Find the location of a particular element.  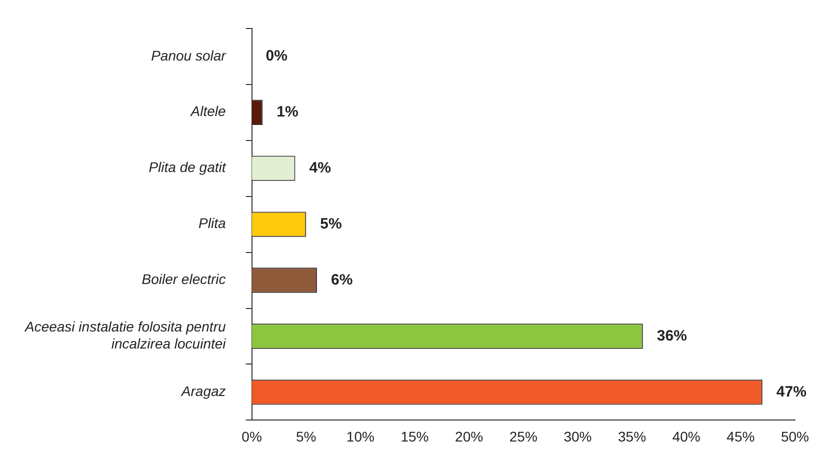

x-tick-label: 0% is located at coordinates (252, 436).